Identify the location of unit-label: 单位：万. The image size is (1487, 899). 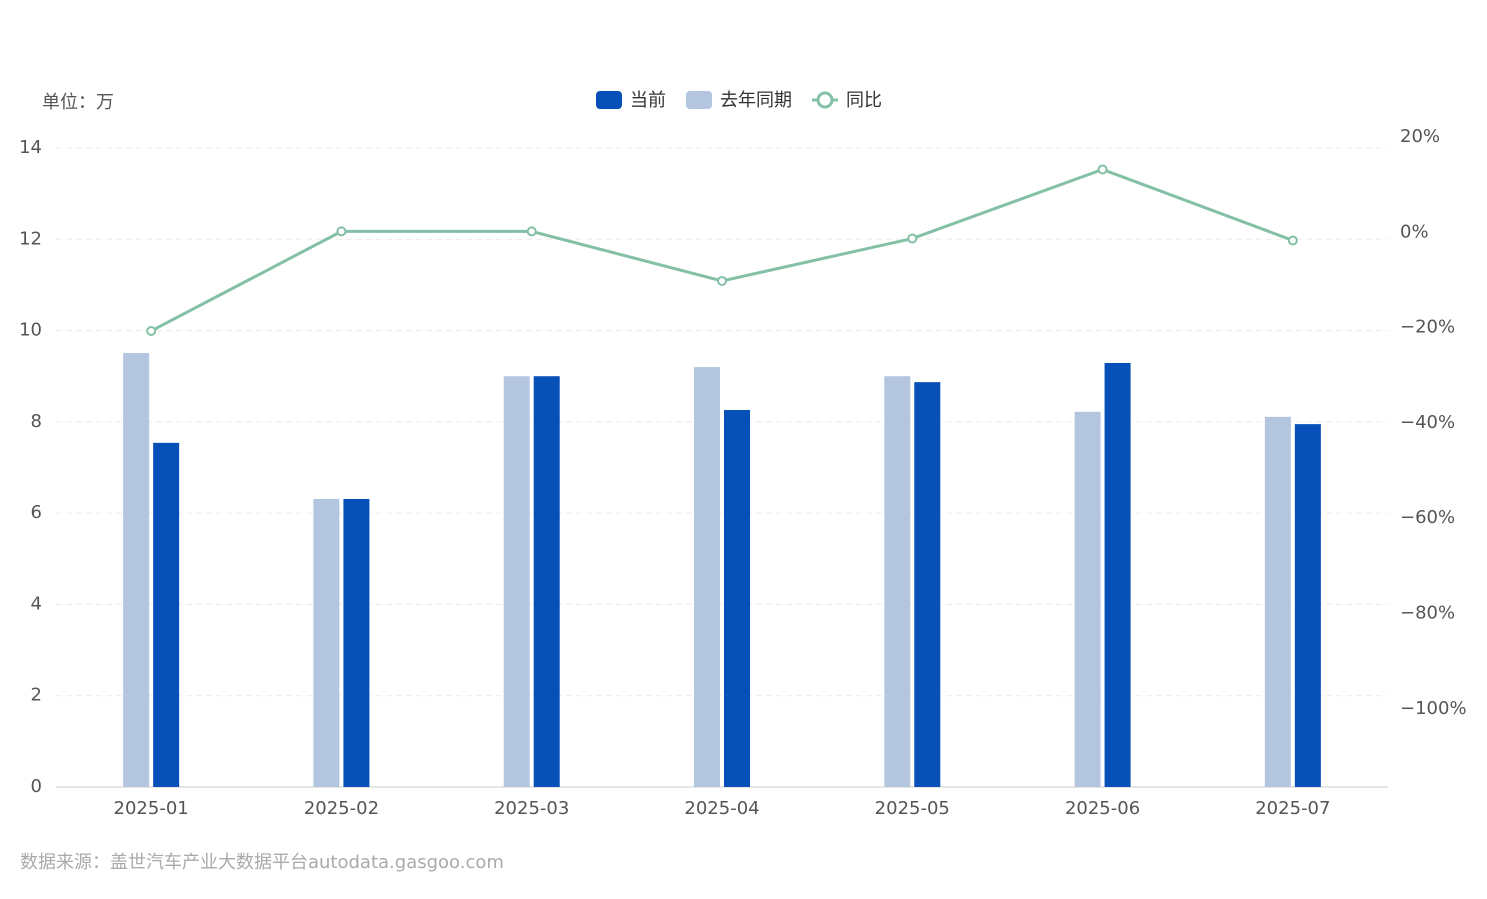
(78, 102).